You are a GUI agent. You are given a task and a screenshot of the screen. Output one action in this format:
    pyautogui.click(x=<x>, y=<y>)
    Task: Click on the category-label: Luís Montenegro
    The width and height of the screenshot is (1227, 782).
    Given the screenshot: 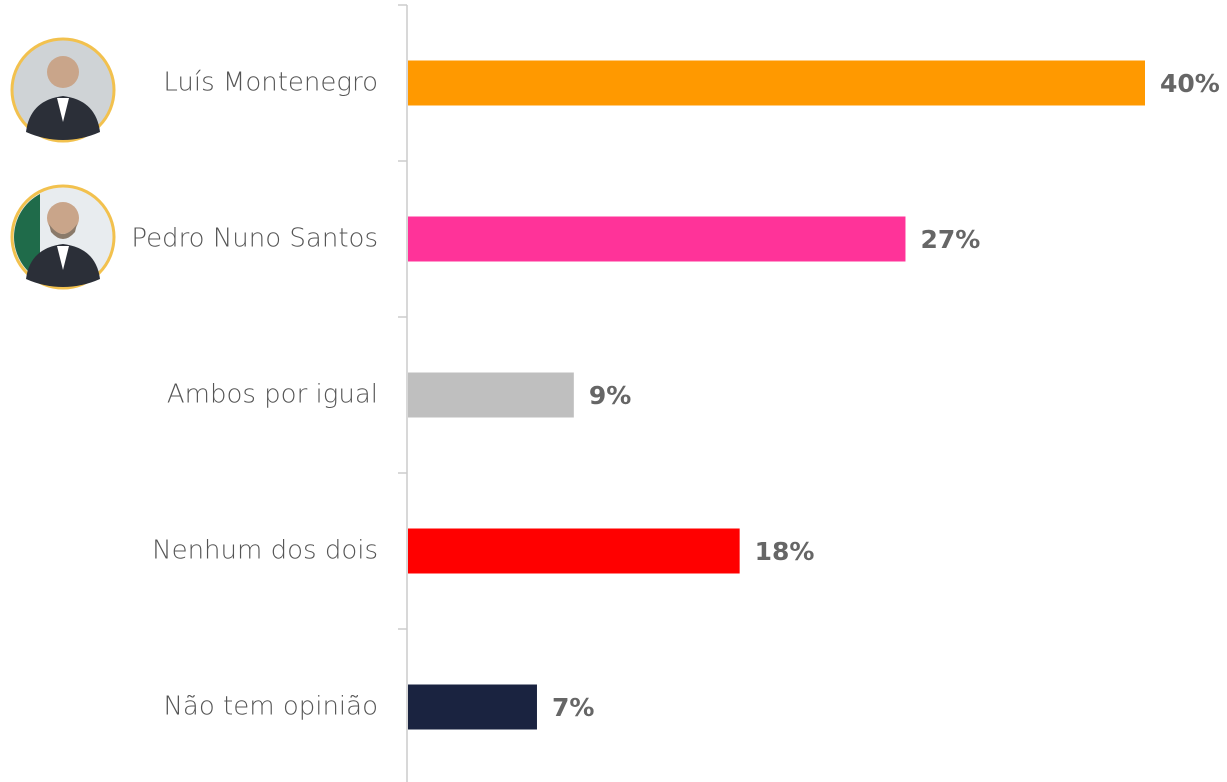 What is the action you would take?
    pyautogui.click(x=270, y=83)
    